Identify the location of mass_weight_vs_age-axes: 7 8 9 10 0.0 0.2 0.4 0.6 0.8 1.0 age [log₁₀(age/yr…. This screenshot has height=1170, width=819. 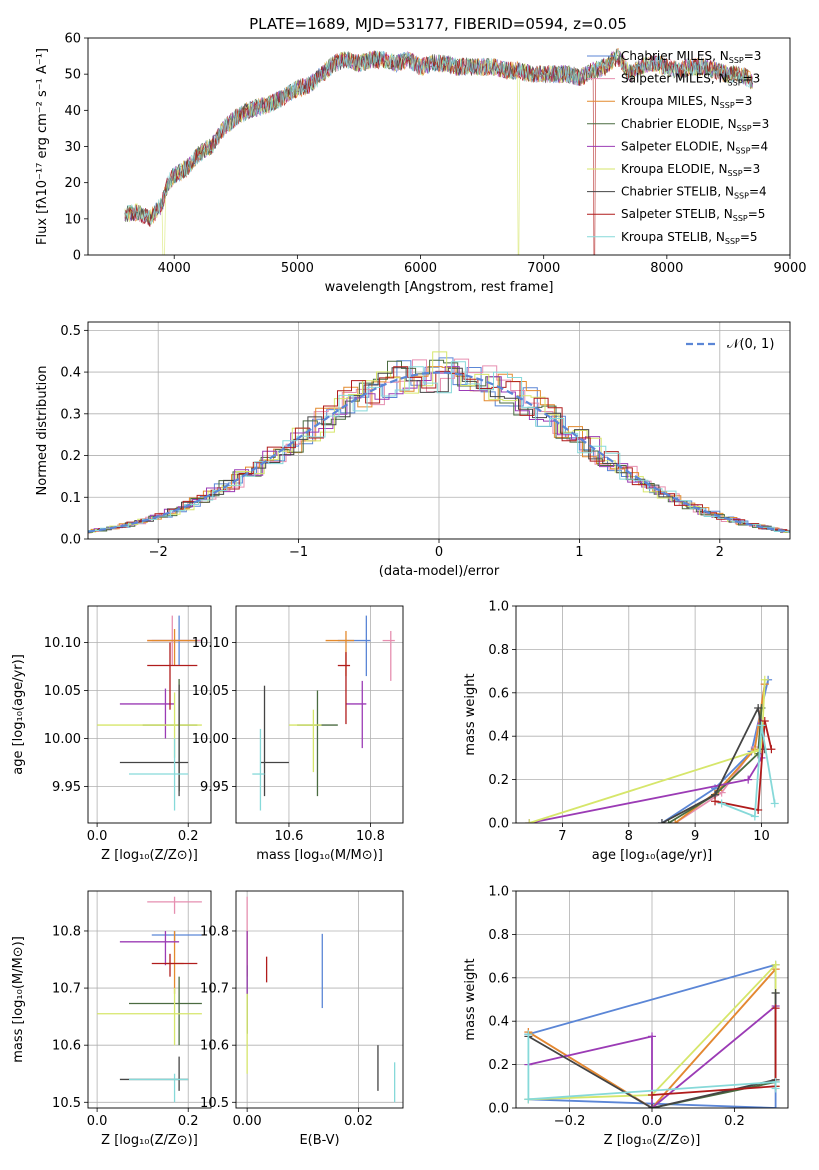
(626, 731).